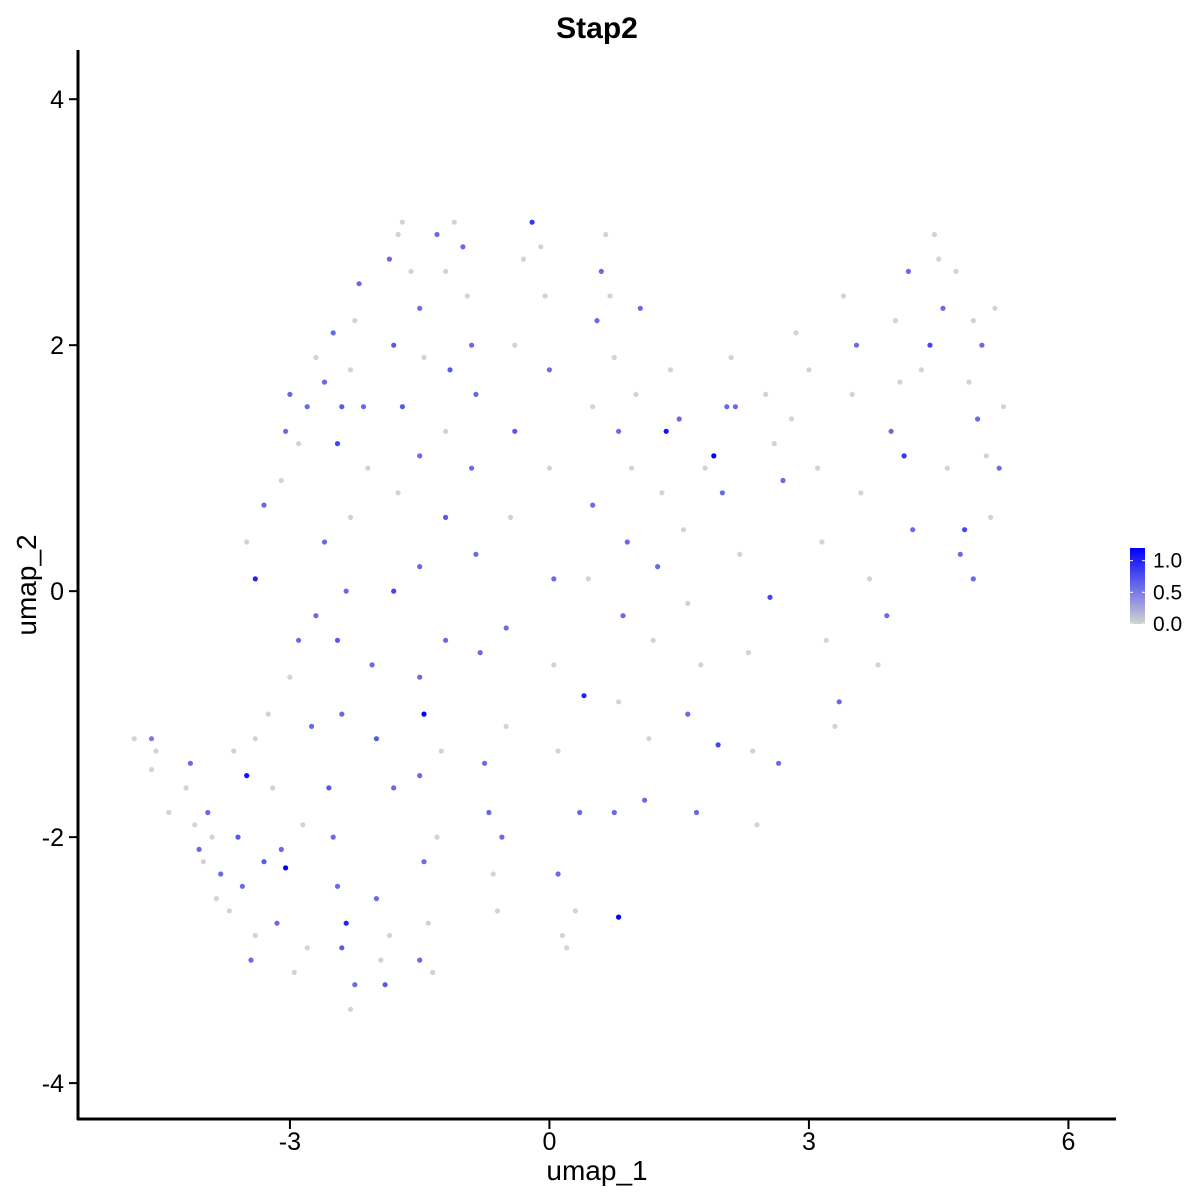 Image resolution: width=1200 pixels, height=1200 pixels. What do you see at coordinates (549, 1142) in the screenshot?
I see `x-tick-label: 0` at bounding box center [549, 1142].